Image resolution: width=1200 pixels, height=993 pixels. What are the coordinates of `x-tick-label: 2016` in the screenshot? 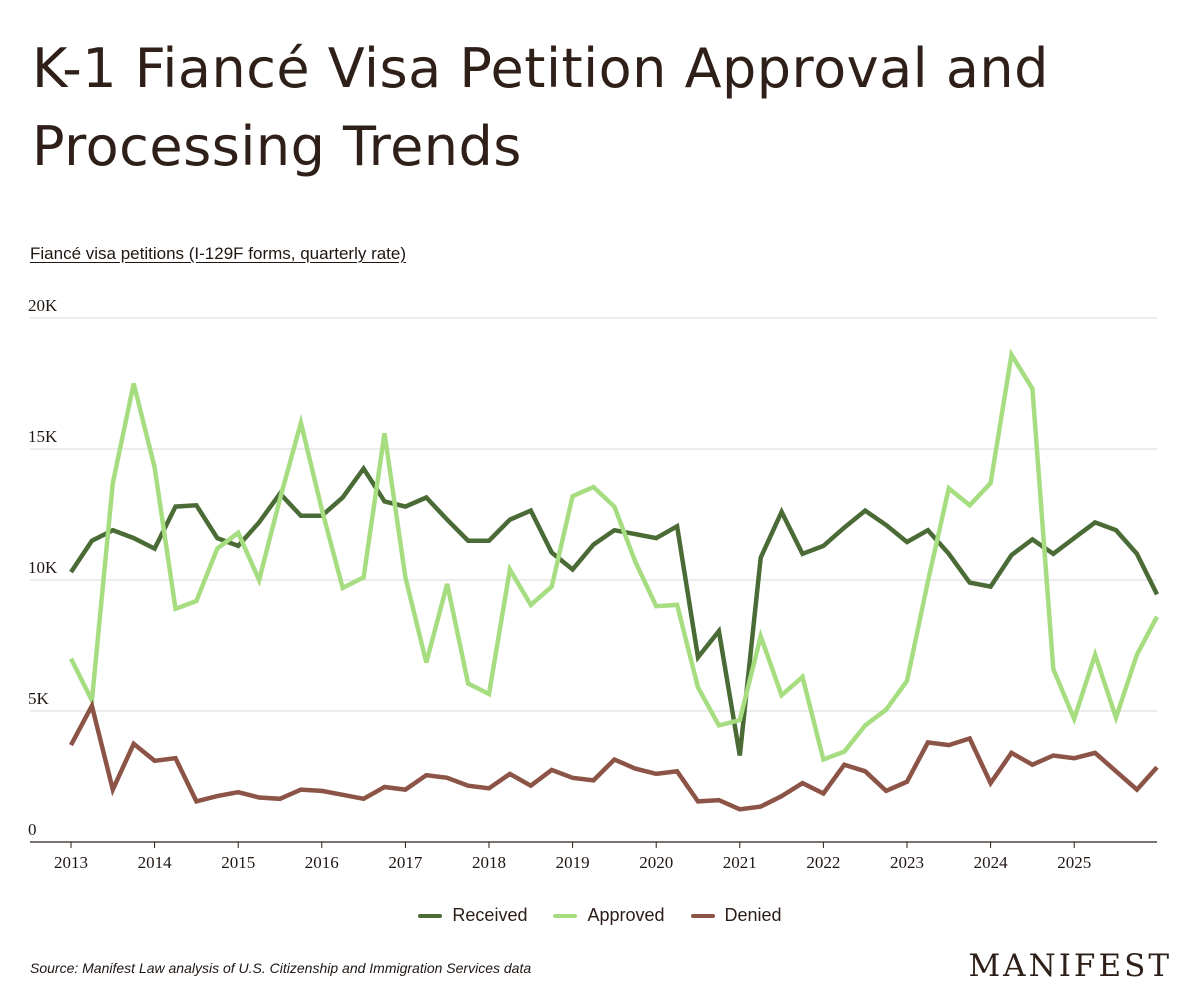 It's located at (322, 862).